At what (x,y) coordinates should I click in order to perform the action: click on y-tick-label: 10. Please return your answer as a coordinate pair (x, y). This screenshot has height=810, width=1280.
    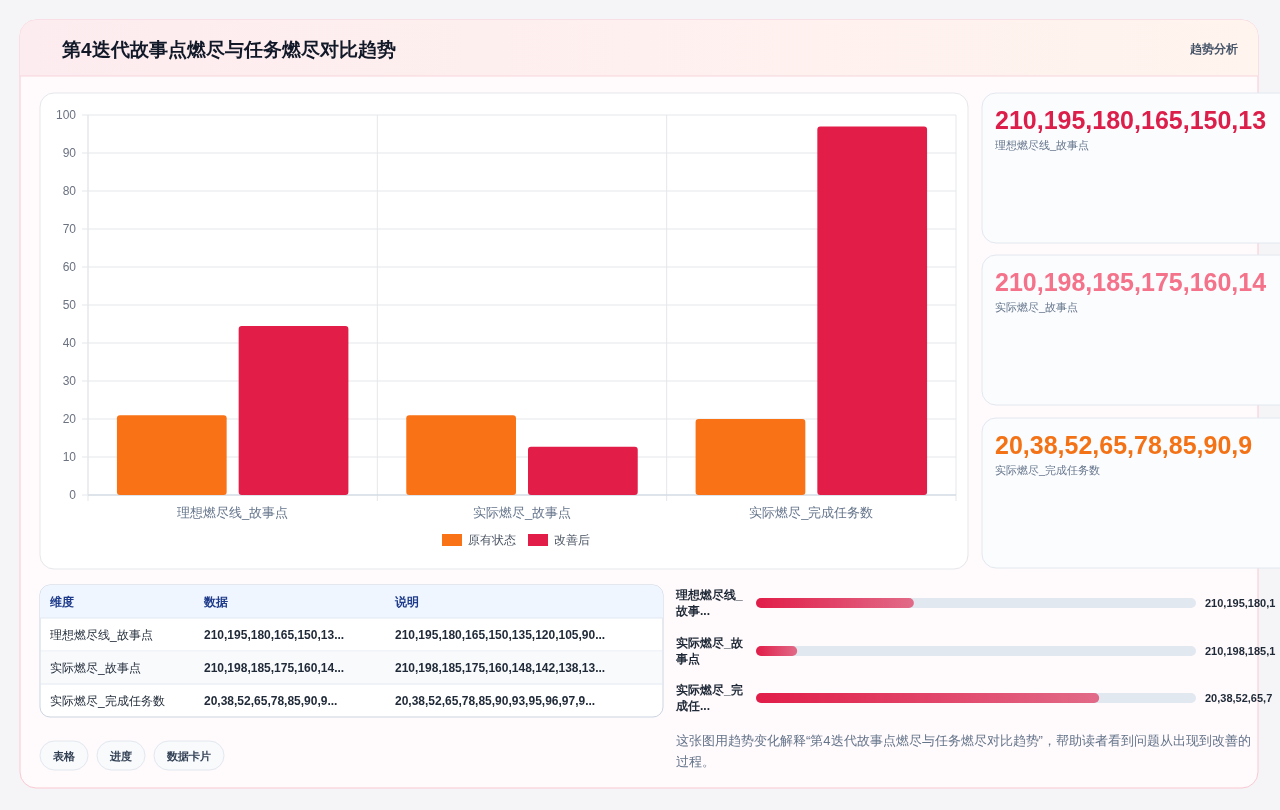
    Looking at the image, I should click on (69, 457).